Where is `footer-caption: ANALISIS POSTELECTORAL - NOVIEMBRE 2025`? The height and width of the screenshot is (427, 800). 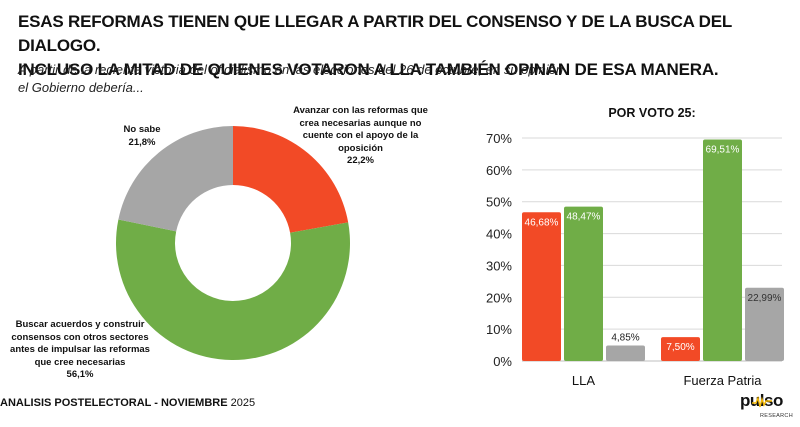 footer-caption: ANALISIS POSTELECTORAL - NOVIEMBRE 2025 is located at coordinates (127, 403).